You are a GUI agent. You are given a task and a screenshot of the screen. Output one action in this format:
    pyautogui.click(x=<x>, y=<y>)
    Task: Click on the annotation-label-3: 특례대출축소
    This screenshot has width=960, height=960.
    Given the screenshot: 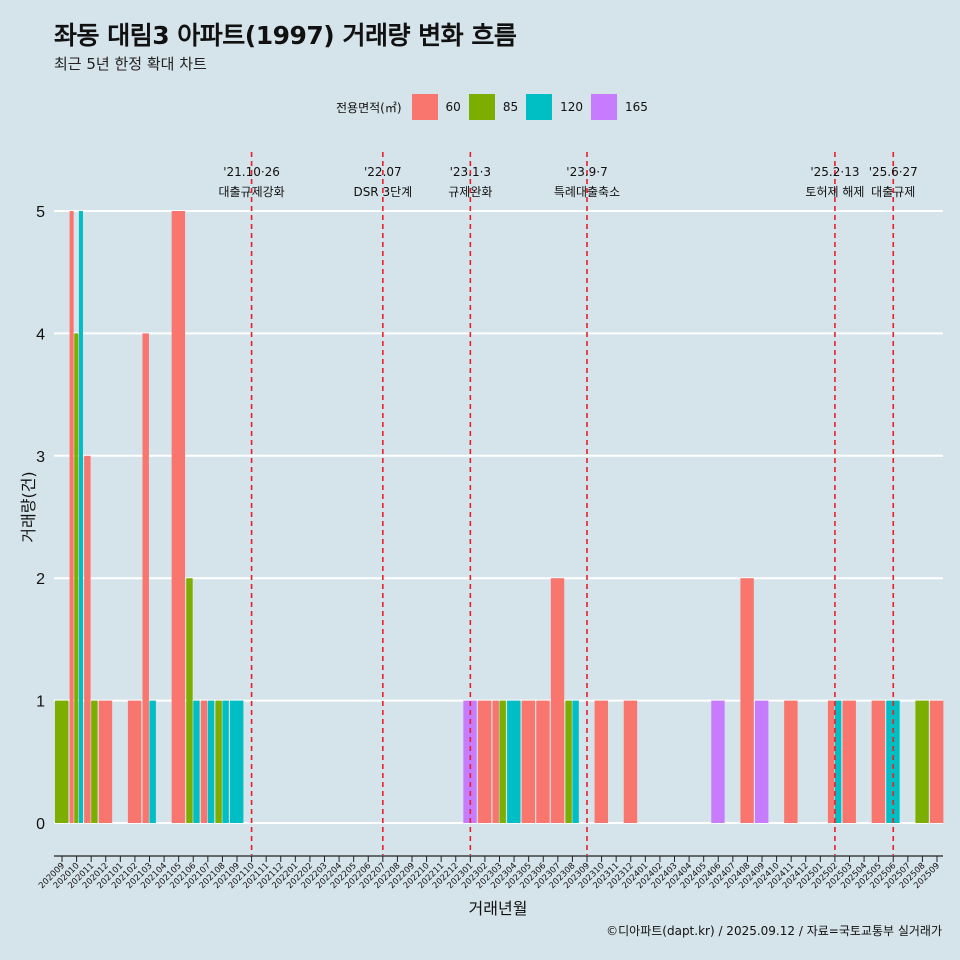 What is the action you would take?
    pyautogui.click(x=587, y=192)
    